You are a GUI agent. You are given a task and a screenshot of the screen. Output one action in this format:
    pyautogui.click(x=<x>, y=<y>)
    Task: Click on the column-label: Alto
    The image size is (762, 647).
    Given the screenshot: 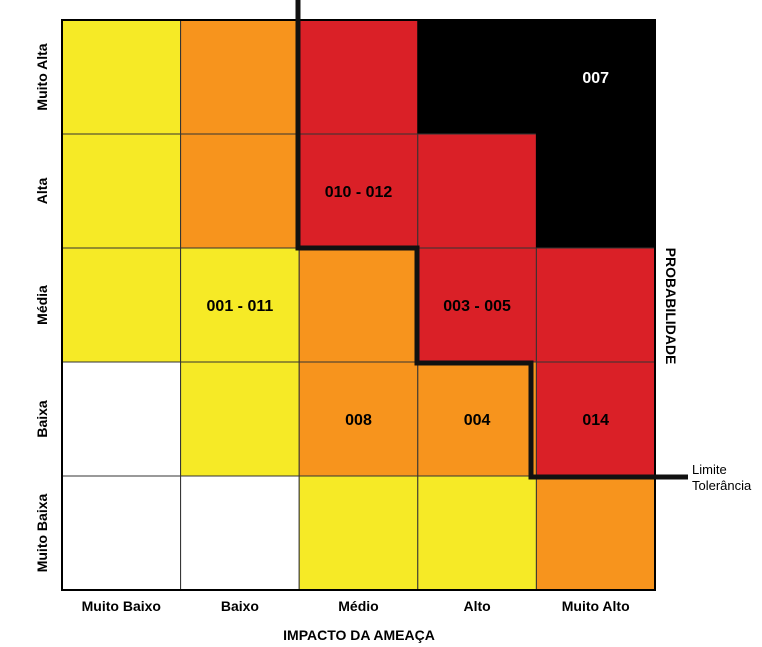 What is the action you would take?
    pyautogui.click(x=476, y=606)
    